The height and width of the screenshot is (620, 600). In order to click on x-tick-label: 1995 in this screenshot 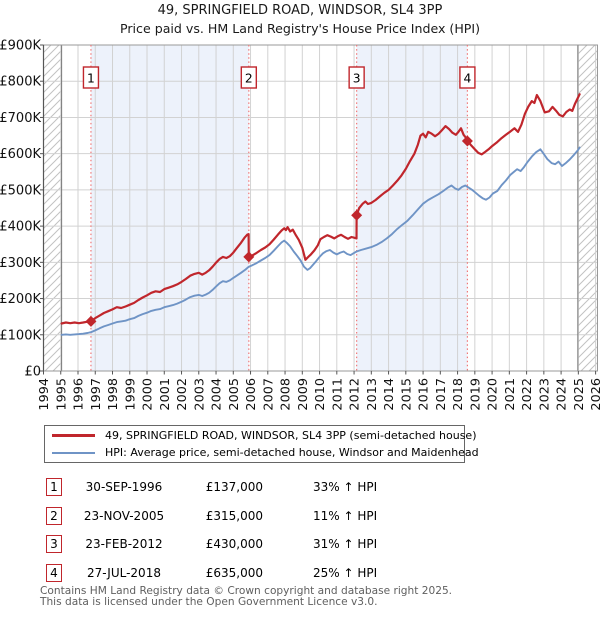, I will do `click(61, 394)`.